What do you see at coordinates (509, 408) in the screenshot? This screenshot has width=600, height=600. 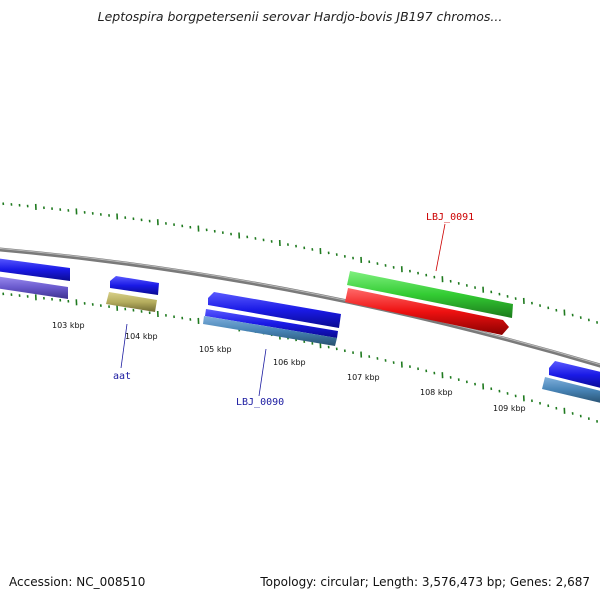 I see `tick-label-109: 109 kbp` at bounding box center [509, 408].